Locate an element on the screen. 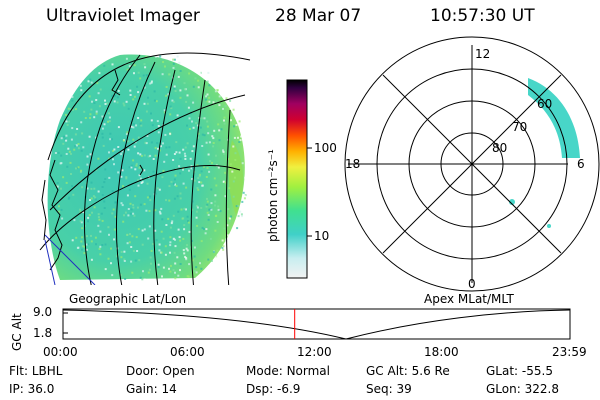  orbit-ytick-9: 9.0 is located at coordinates (43, 312).